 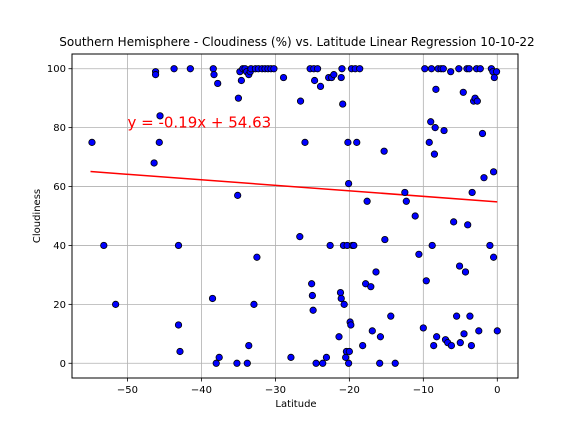 I want to click on y-tick-label: 100, so click(x=56, y=69).